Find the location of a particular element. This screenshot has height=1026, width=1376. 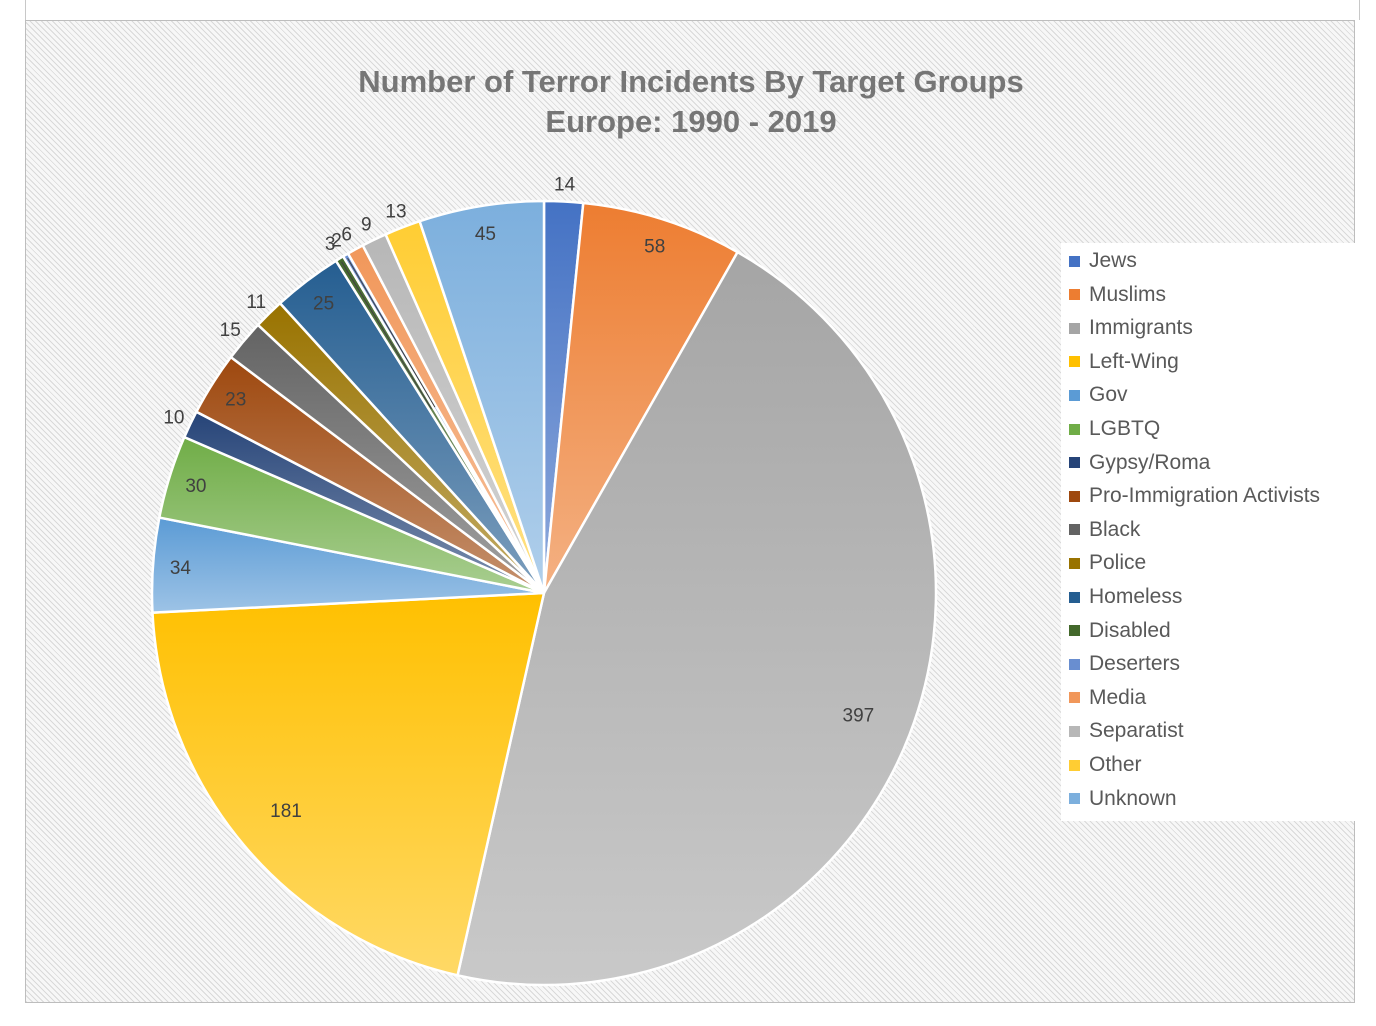

legend-item-other: Other is located at coordinates (1105, 765).